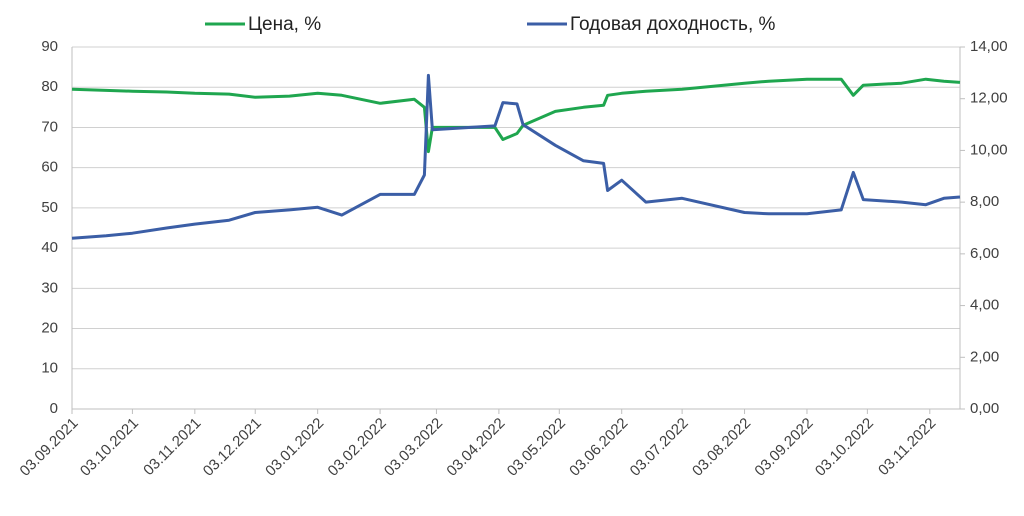  What do you see at coordinates (984, 305) in the screenshot?
I see `y2-tick-label: 4,00` at bounding box center [984, 305].